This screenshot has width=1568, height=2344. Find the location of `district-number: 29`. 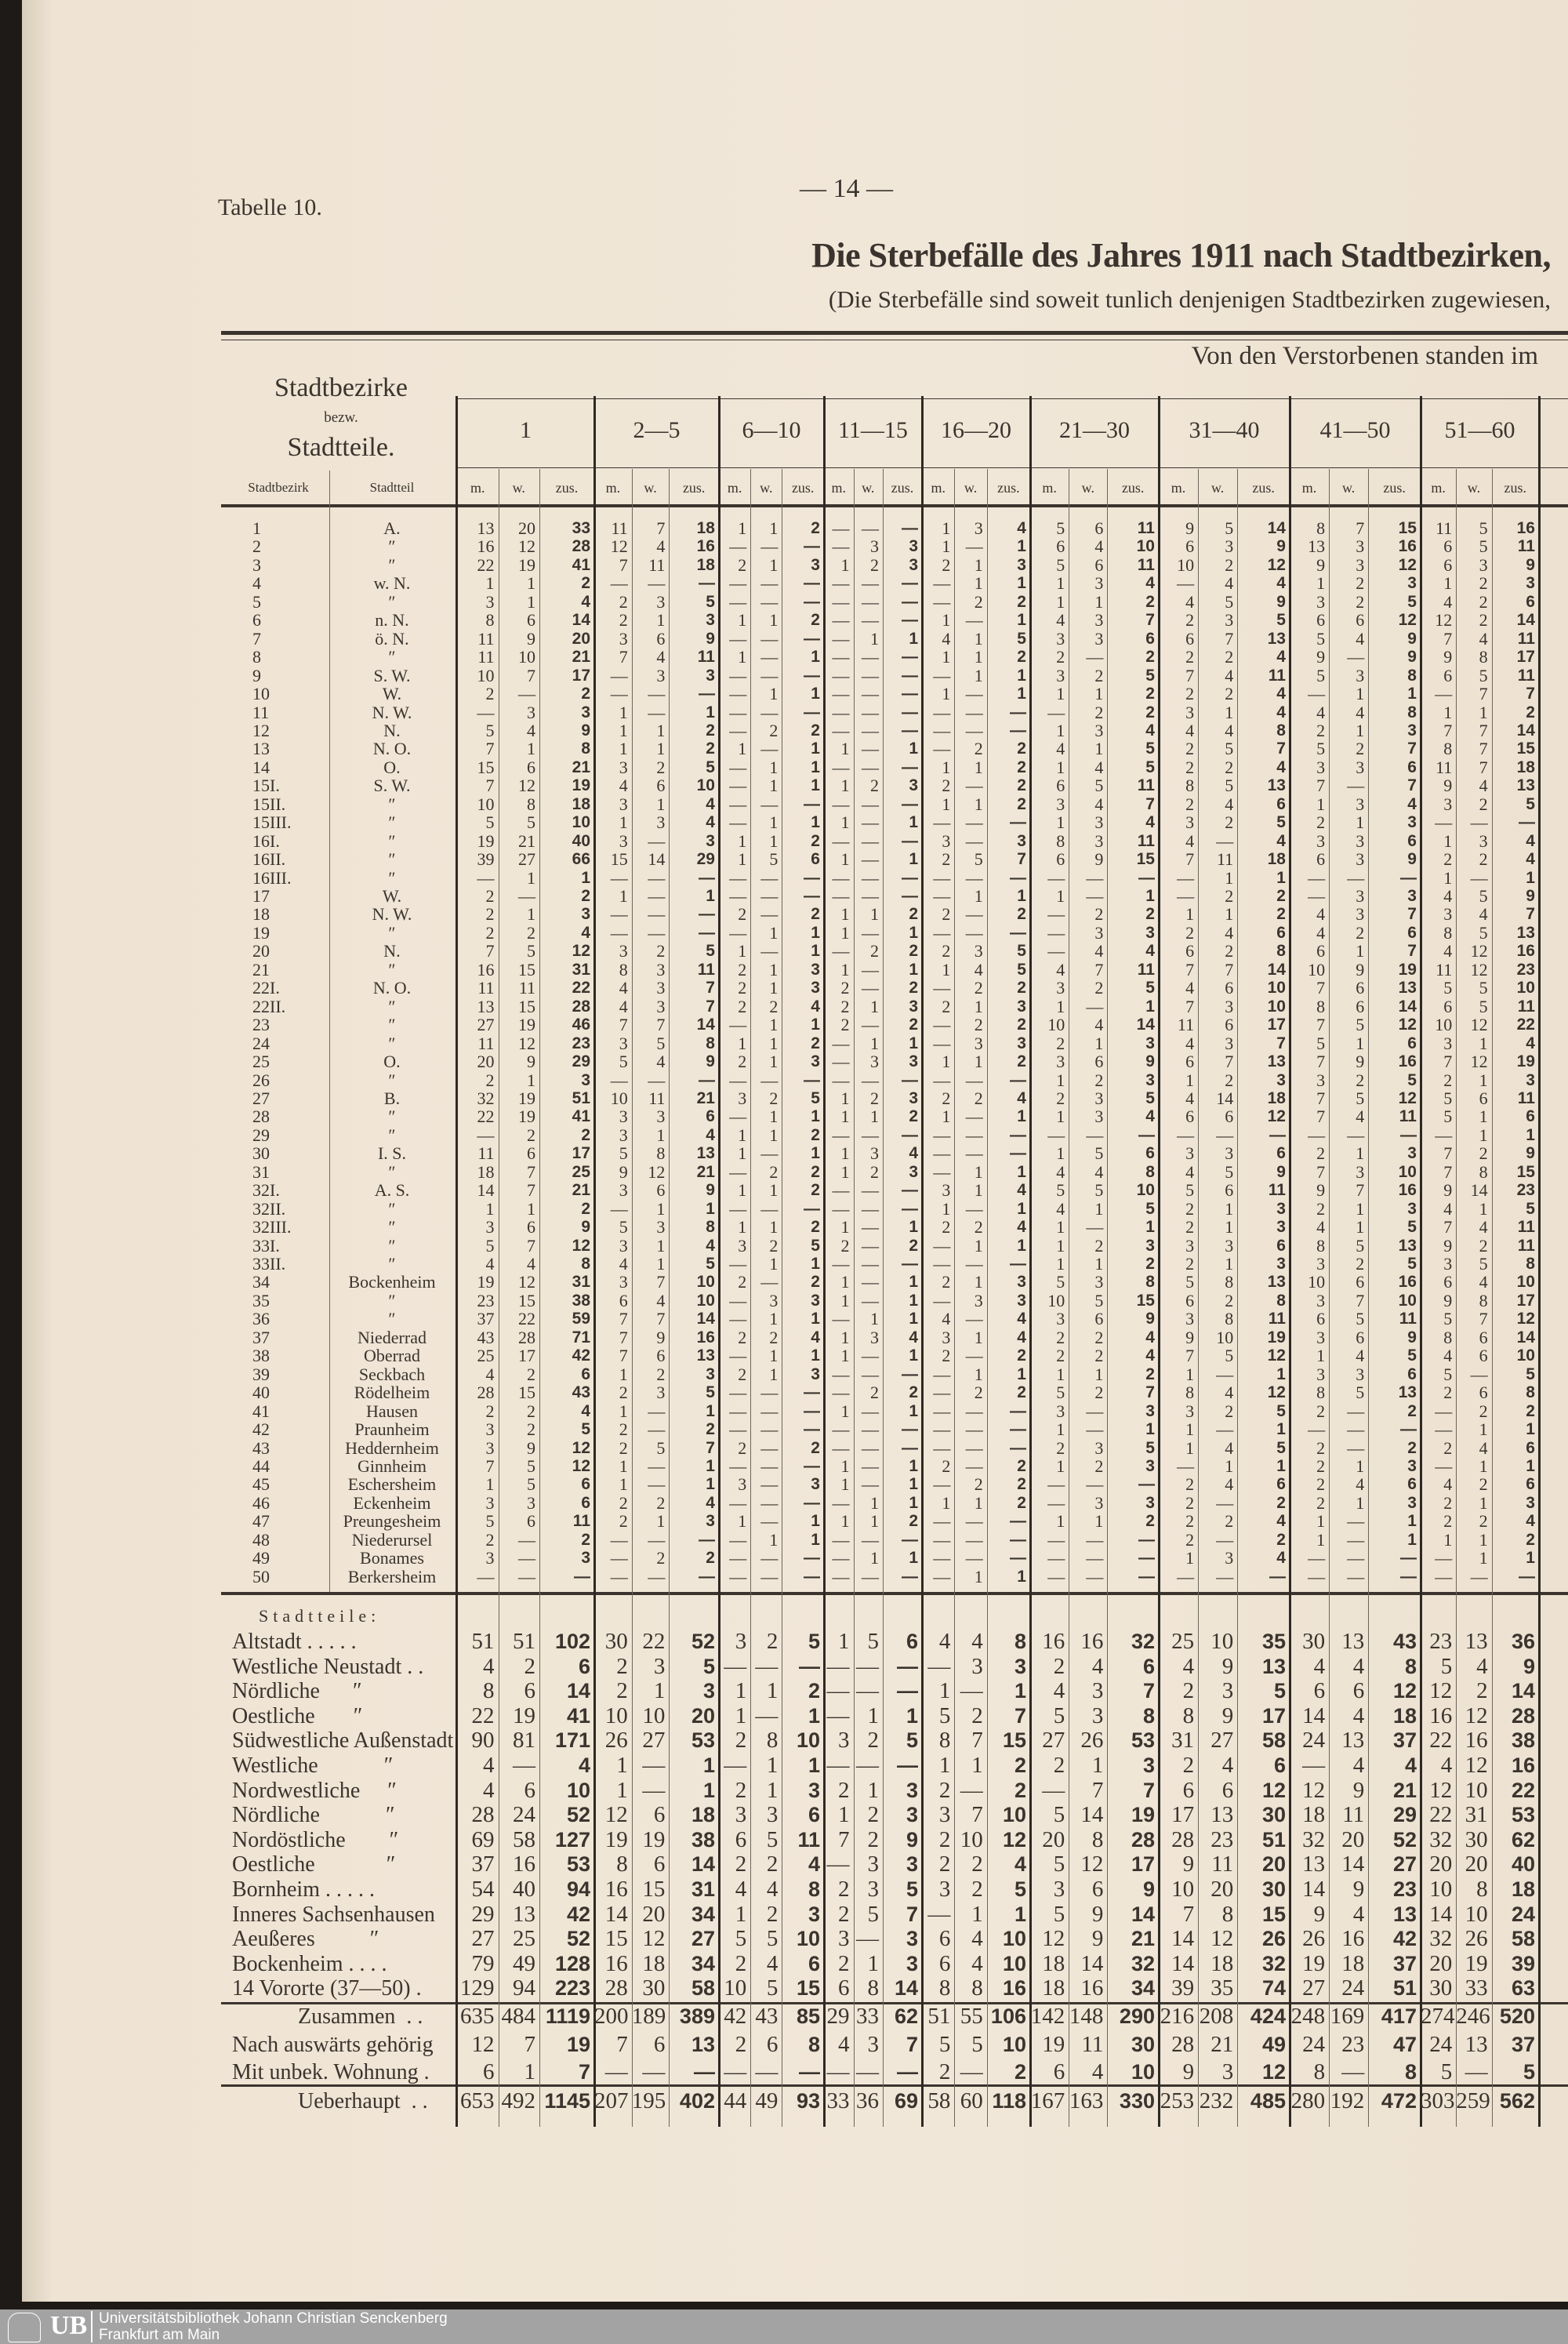

district-number: 29 is located at coordinates (261, 1135).